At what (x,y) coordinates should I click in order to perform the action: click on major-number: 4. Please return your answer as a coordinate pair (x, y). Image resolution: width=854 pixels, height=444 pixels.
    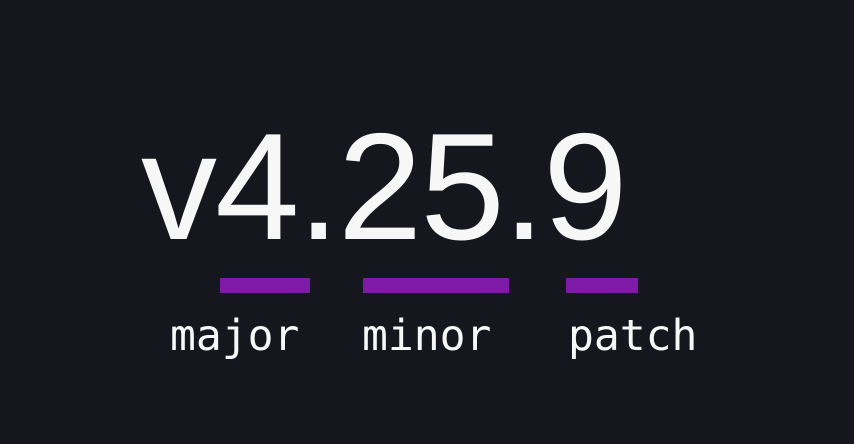
    Looking at the image, I should click on (257, 187).